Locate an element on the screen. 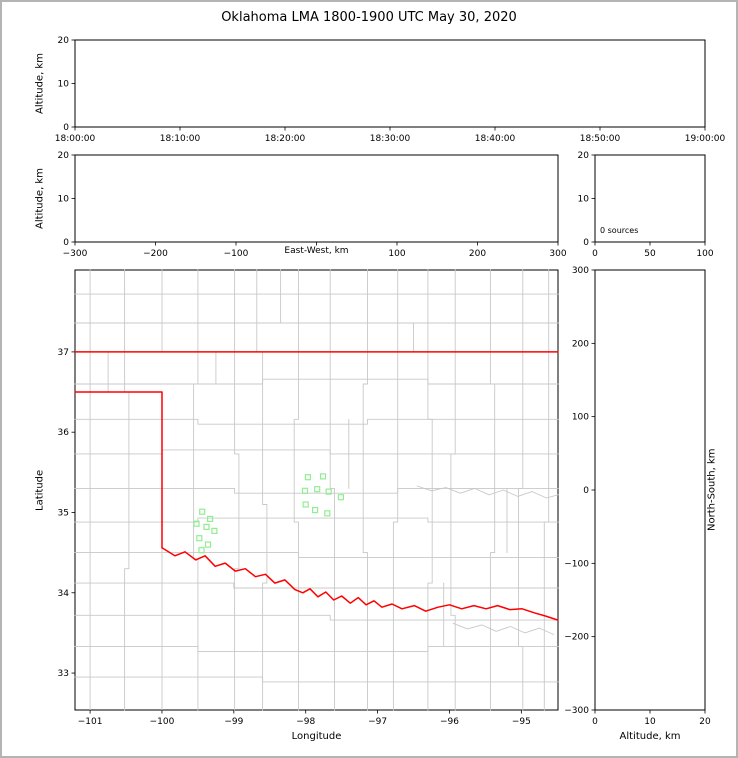 This screenshot has height=758, width=738. svg-text: −95 is located at coordinates (521, 722).